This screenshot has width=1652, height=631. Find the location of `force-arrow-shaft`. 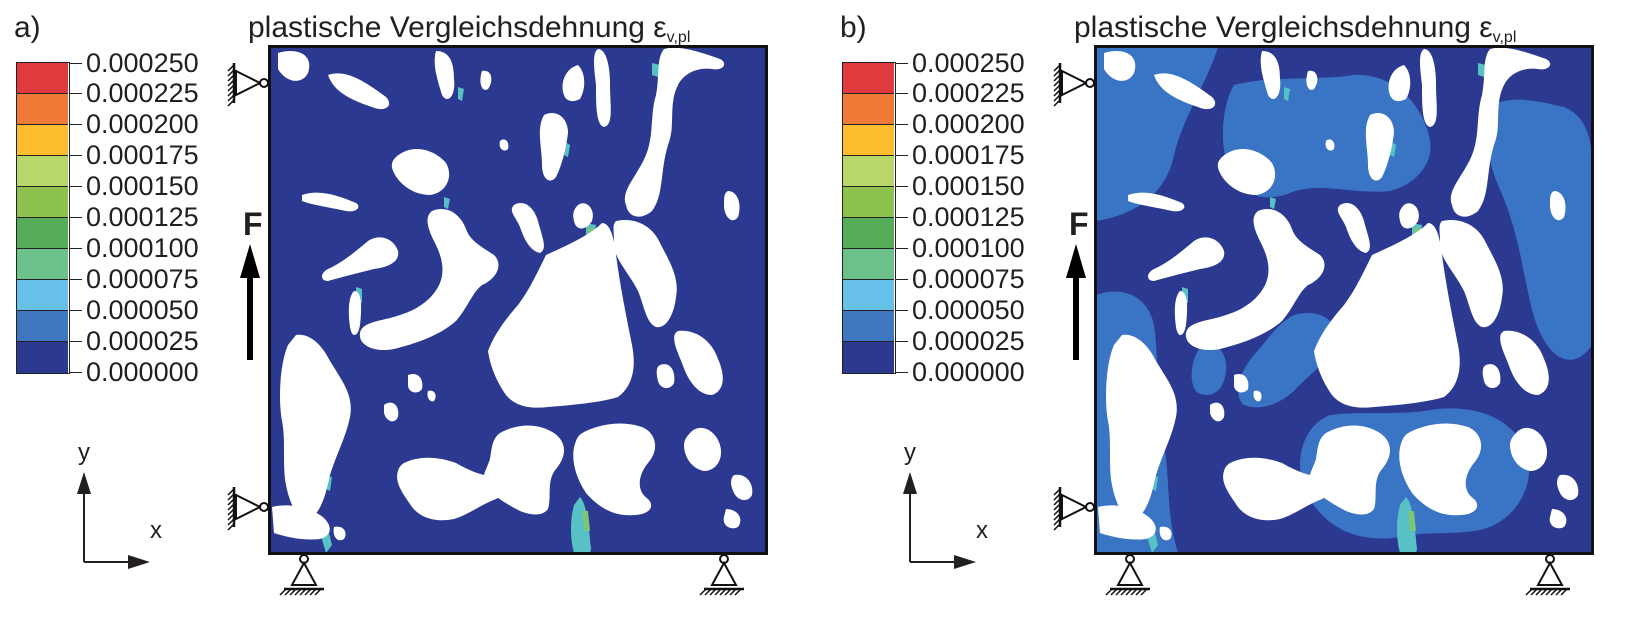

force-arrow-shaft is located at coordinates (1076, 318).